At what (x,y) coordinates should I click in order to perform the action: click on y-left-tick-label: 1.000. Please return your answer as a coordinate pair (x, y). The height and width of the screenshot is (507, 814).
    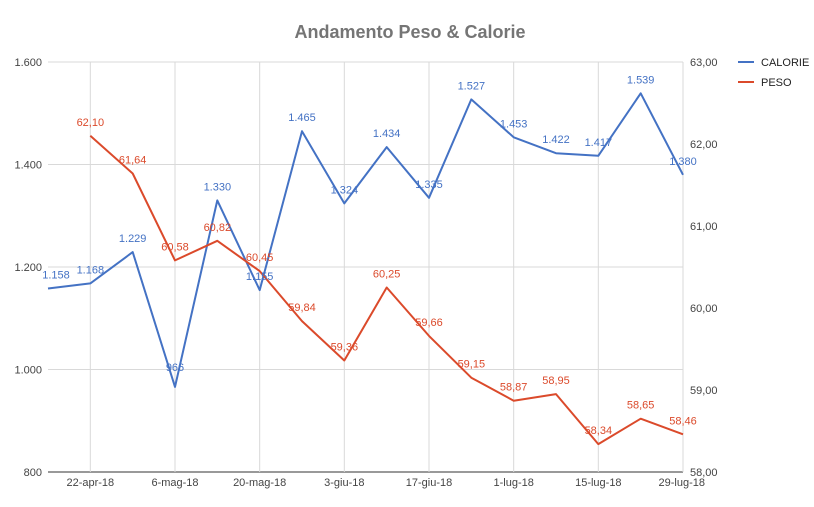
    Looking at the image, I should click on (28, 371).